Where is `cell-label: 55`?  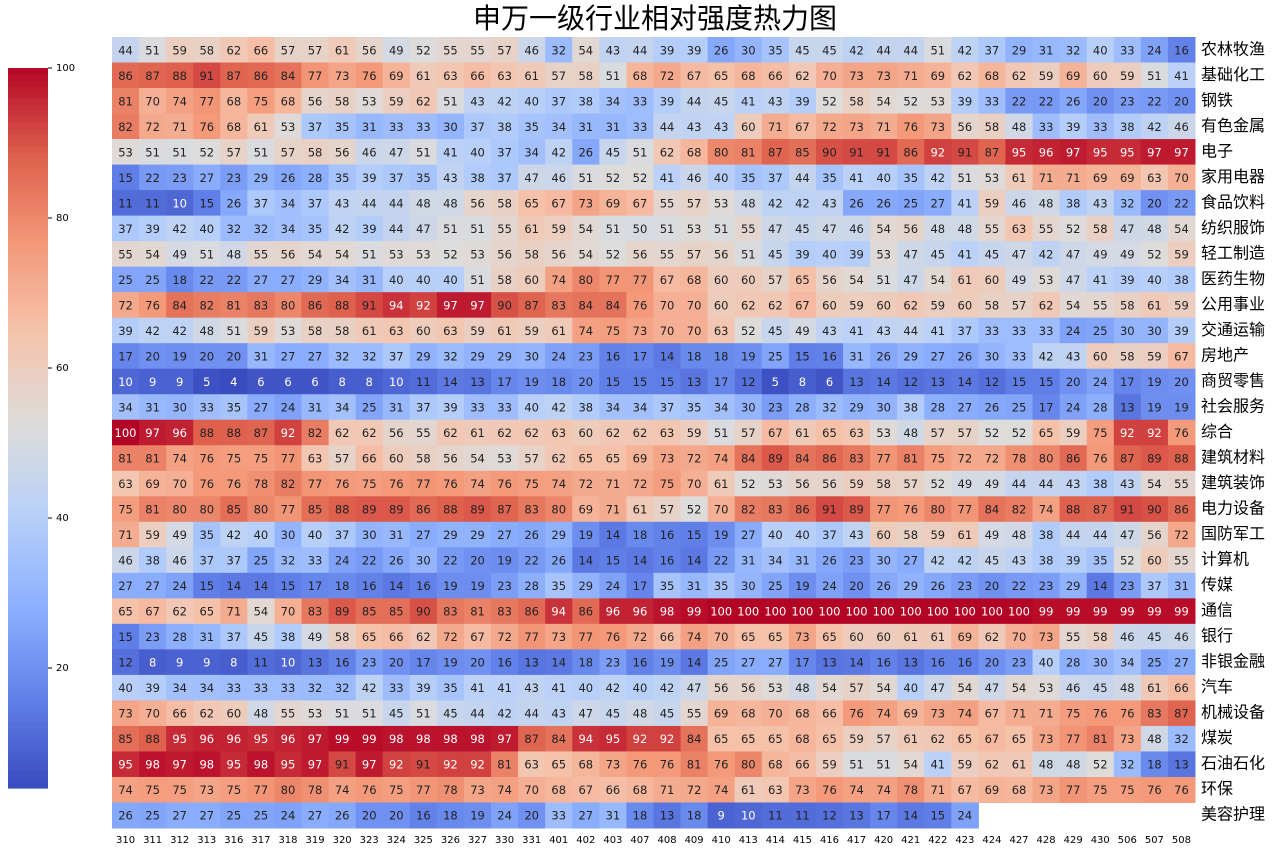 cell-label: 55 is located at coordinates (1046, 229).